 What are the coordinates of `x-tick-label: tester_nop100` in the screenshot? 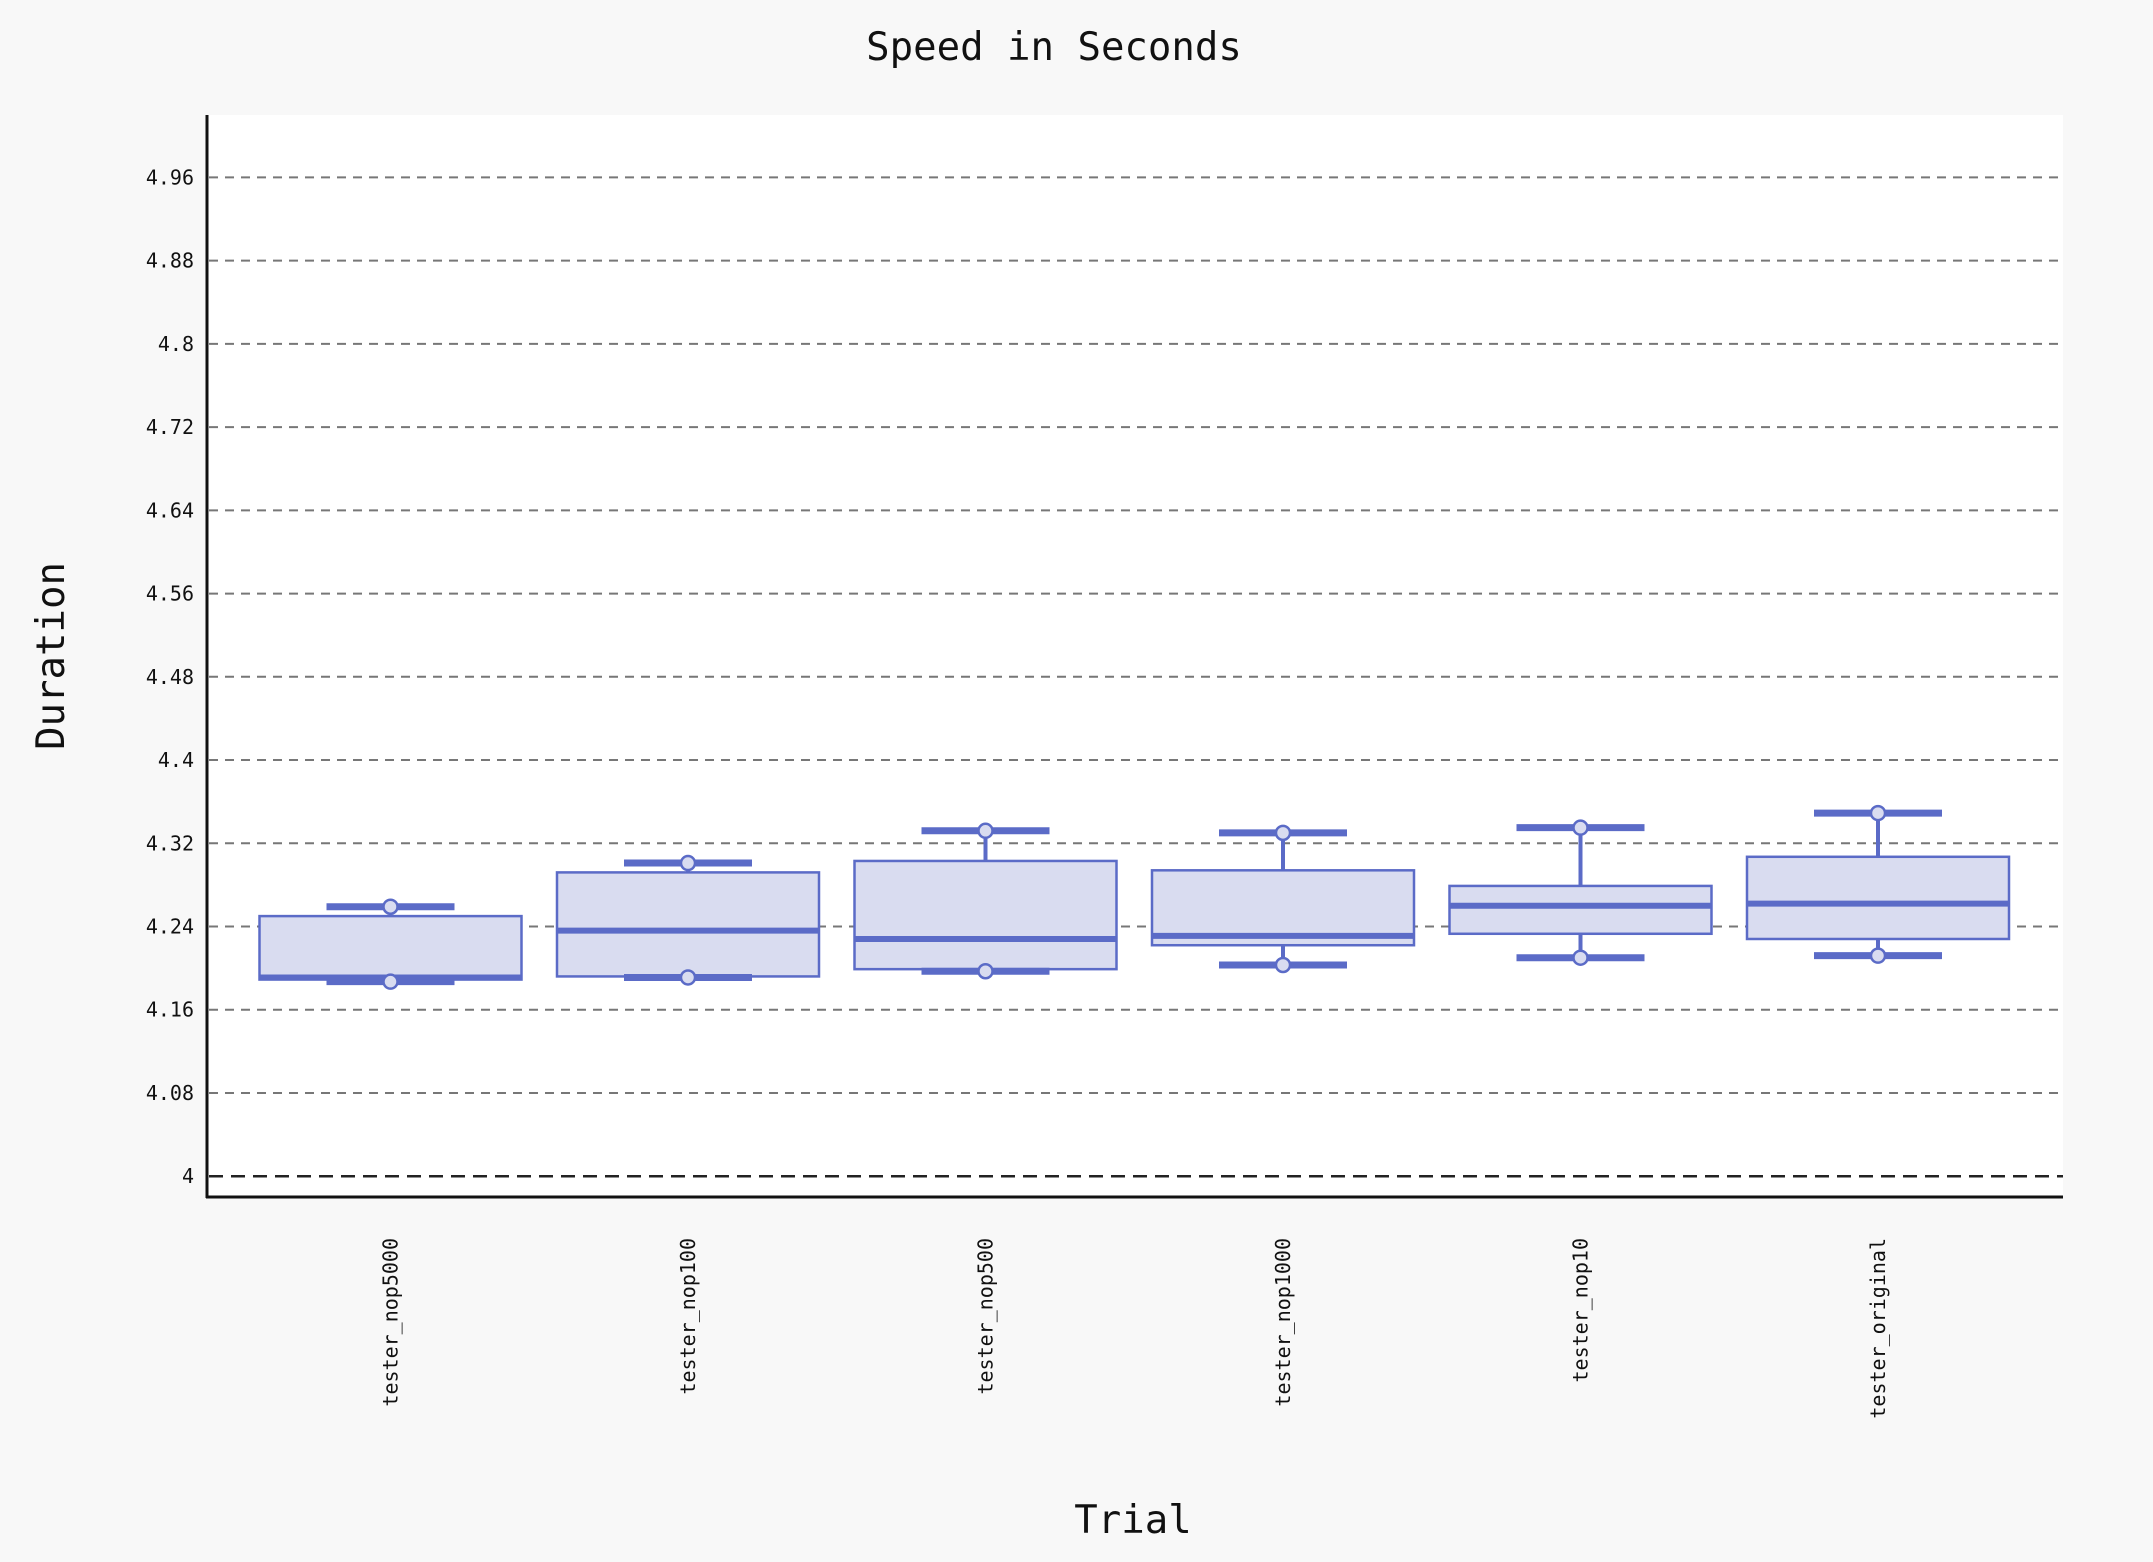 It's located at (688, 1316).